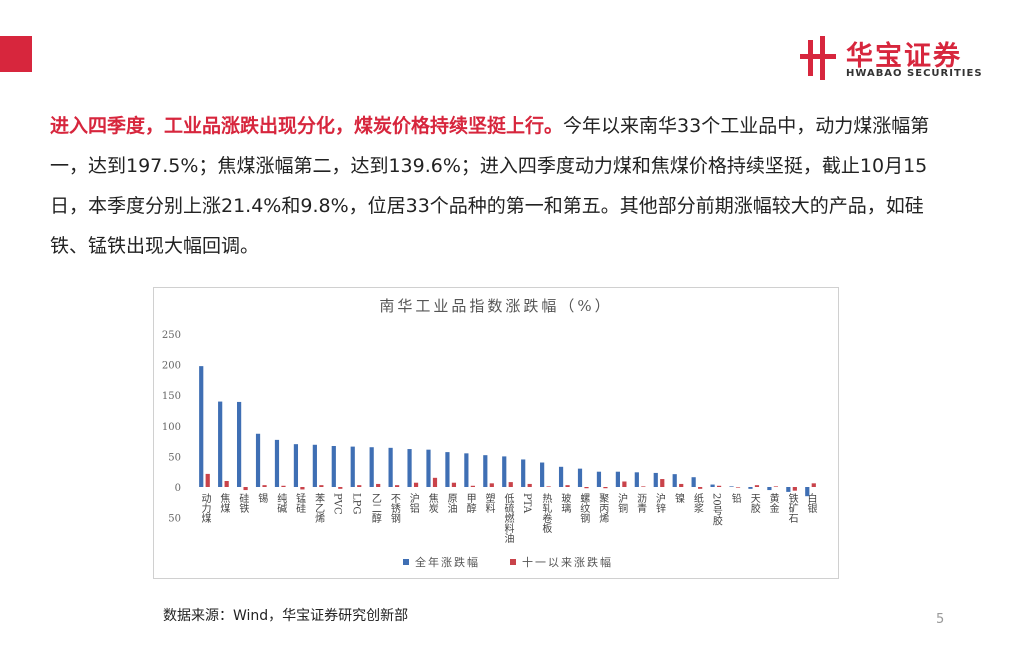 The image size is (1024, 650). What do you see at coordinates (451, 503) in the screenshot?
I see `x-tick-label: 原油` at bounding box center [451, 503].